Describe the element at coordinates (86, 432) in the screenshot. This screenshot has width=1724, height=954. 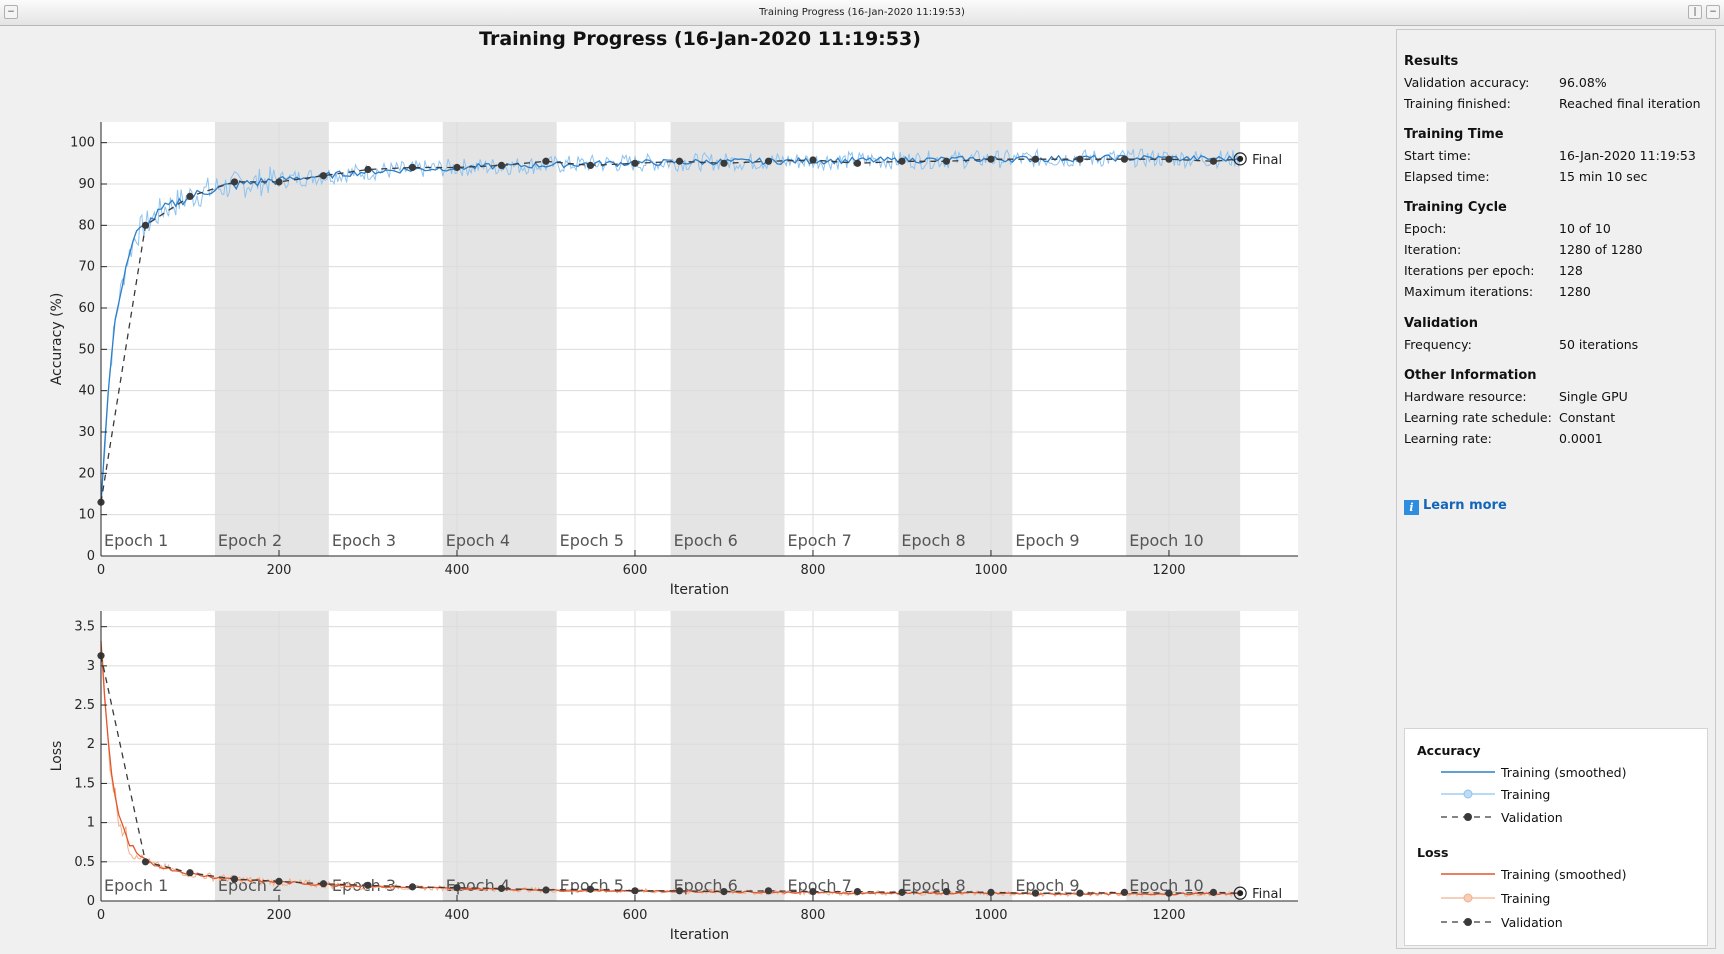
I see `y-tick-label: 30` at that location.